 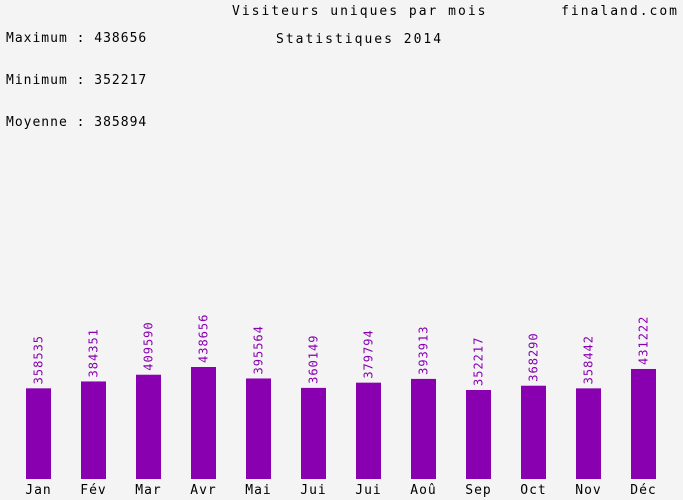 What do you see at coordinates (93, 490) in the screenshot?
I see `category-label-1: Fév` at bounding box center [93, 490].